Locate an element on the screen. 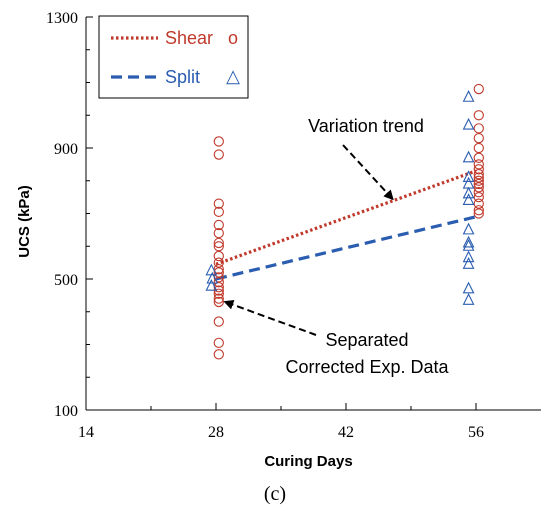  y-tick-label: 500 is located at coordinates (66, 280).